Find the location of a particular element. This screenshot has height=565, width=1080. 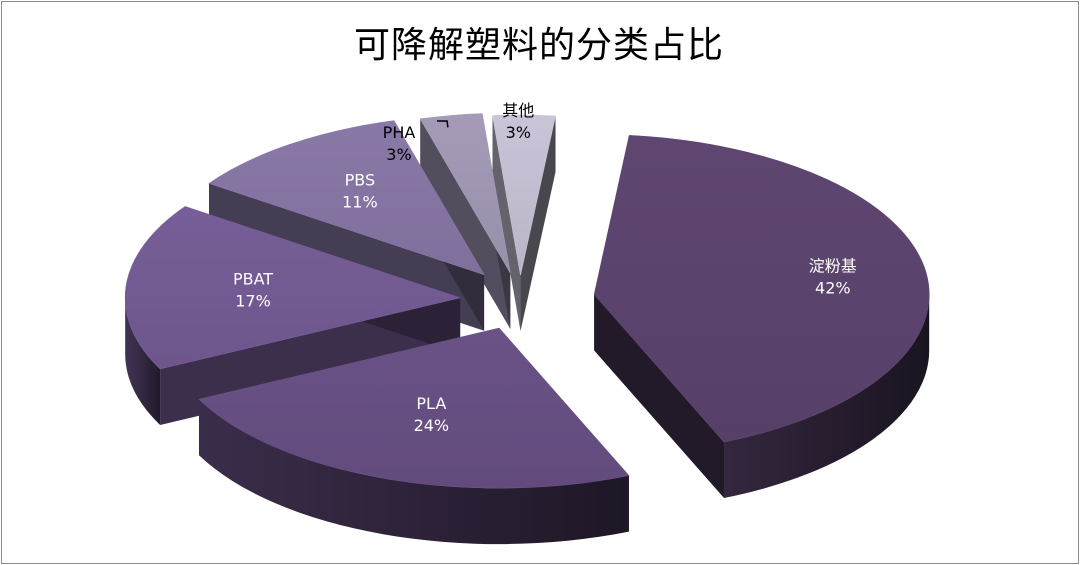

pie-slice-1-top is located at coordinates (414, 408).